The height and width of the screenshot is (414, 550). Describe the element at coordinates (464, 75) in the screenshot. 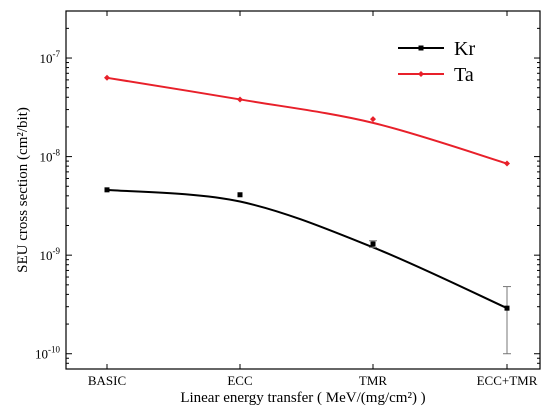

I see `legend-label-ta: Ta` at that location.